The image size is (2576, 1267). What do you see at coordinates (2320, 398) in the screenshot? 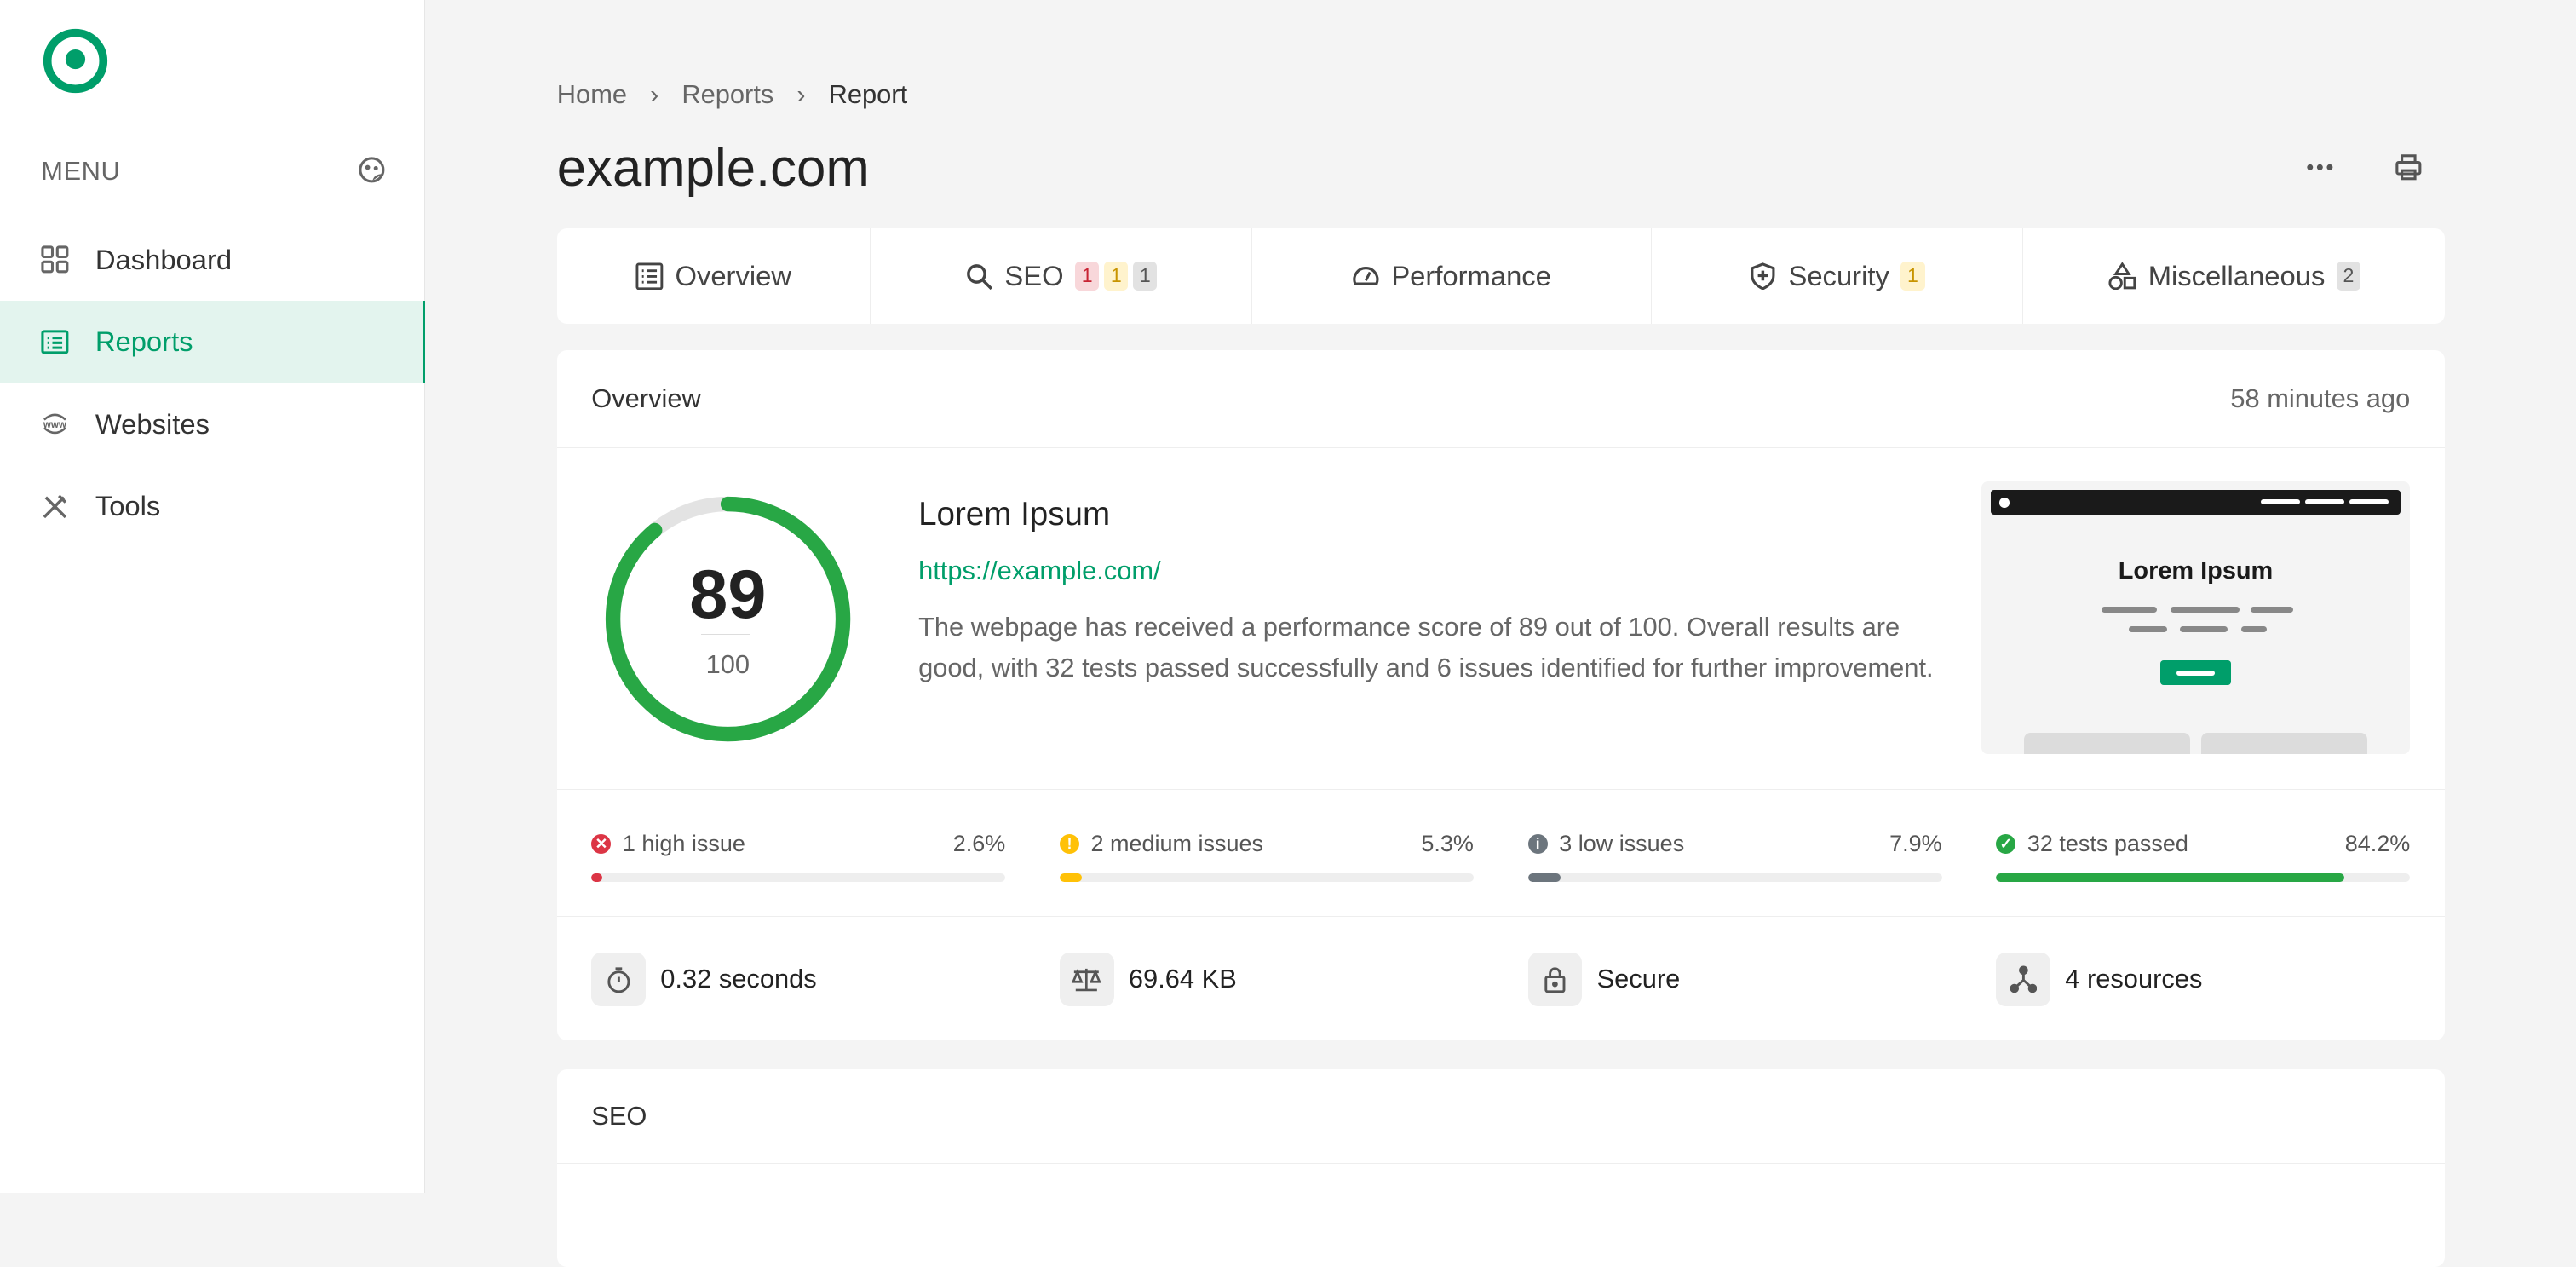
I see `timestamp: 58 minutes ago` at bounding box center [2320, 398].